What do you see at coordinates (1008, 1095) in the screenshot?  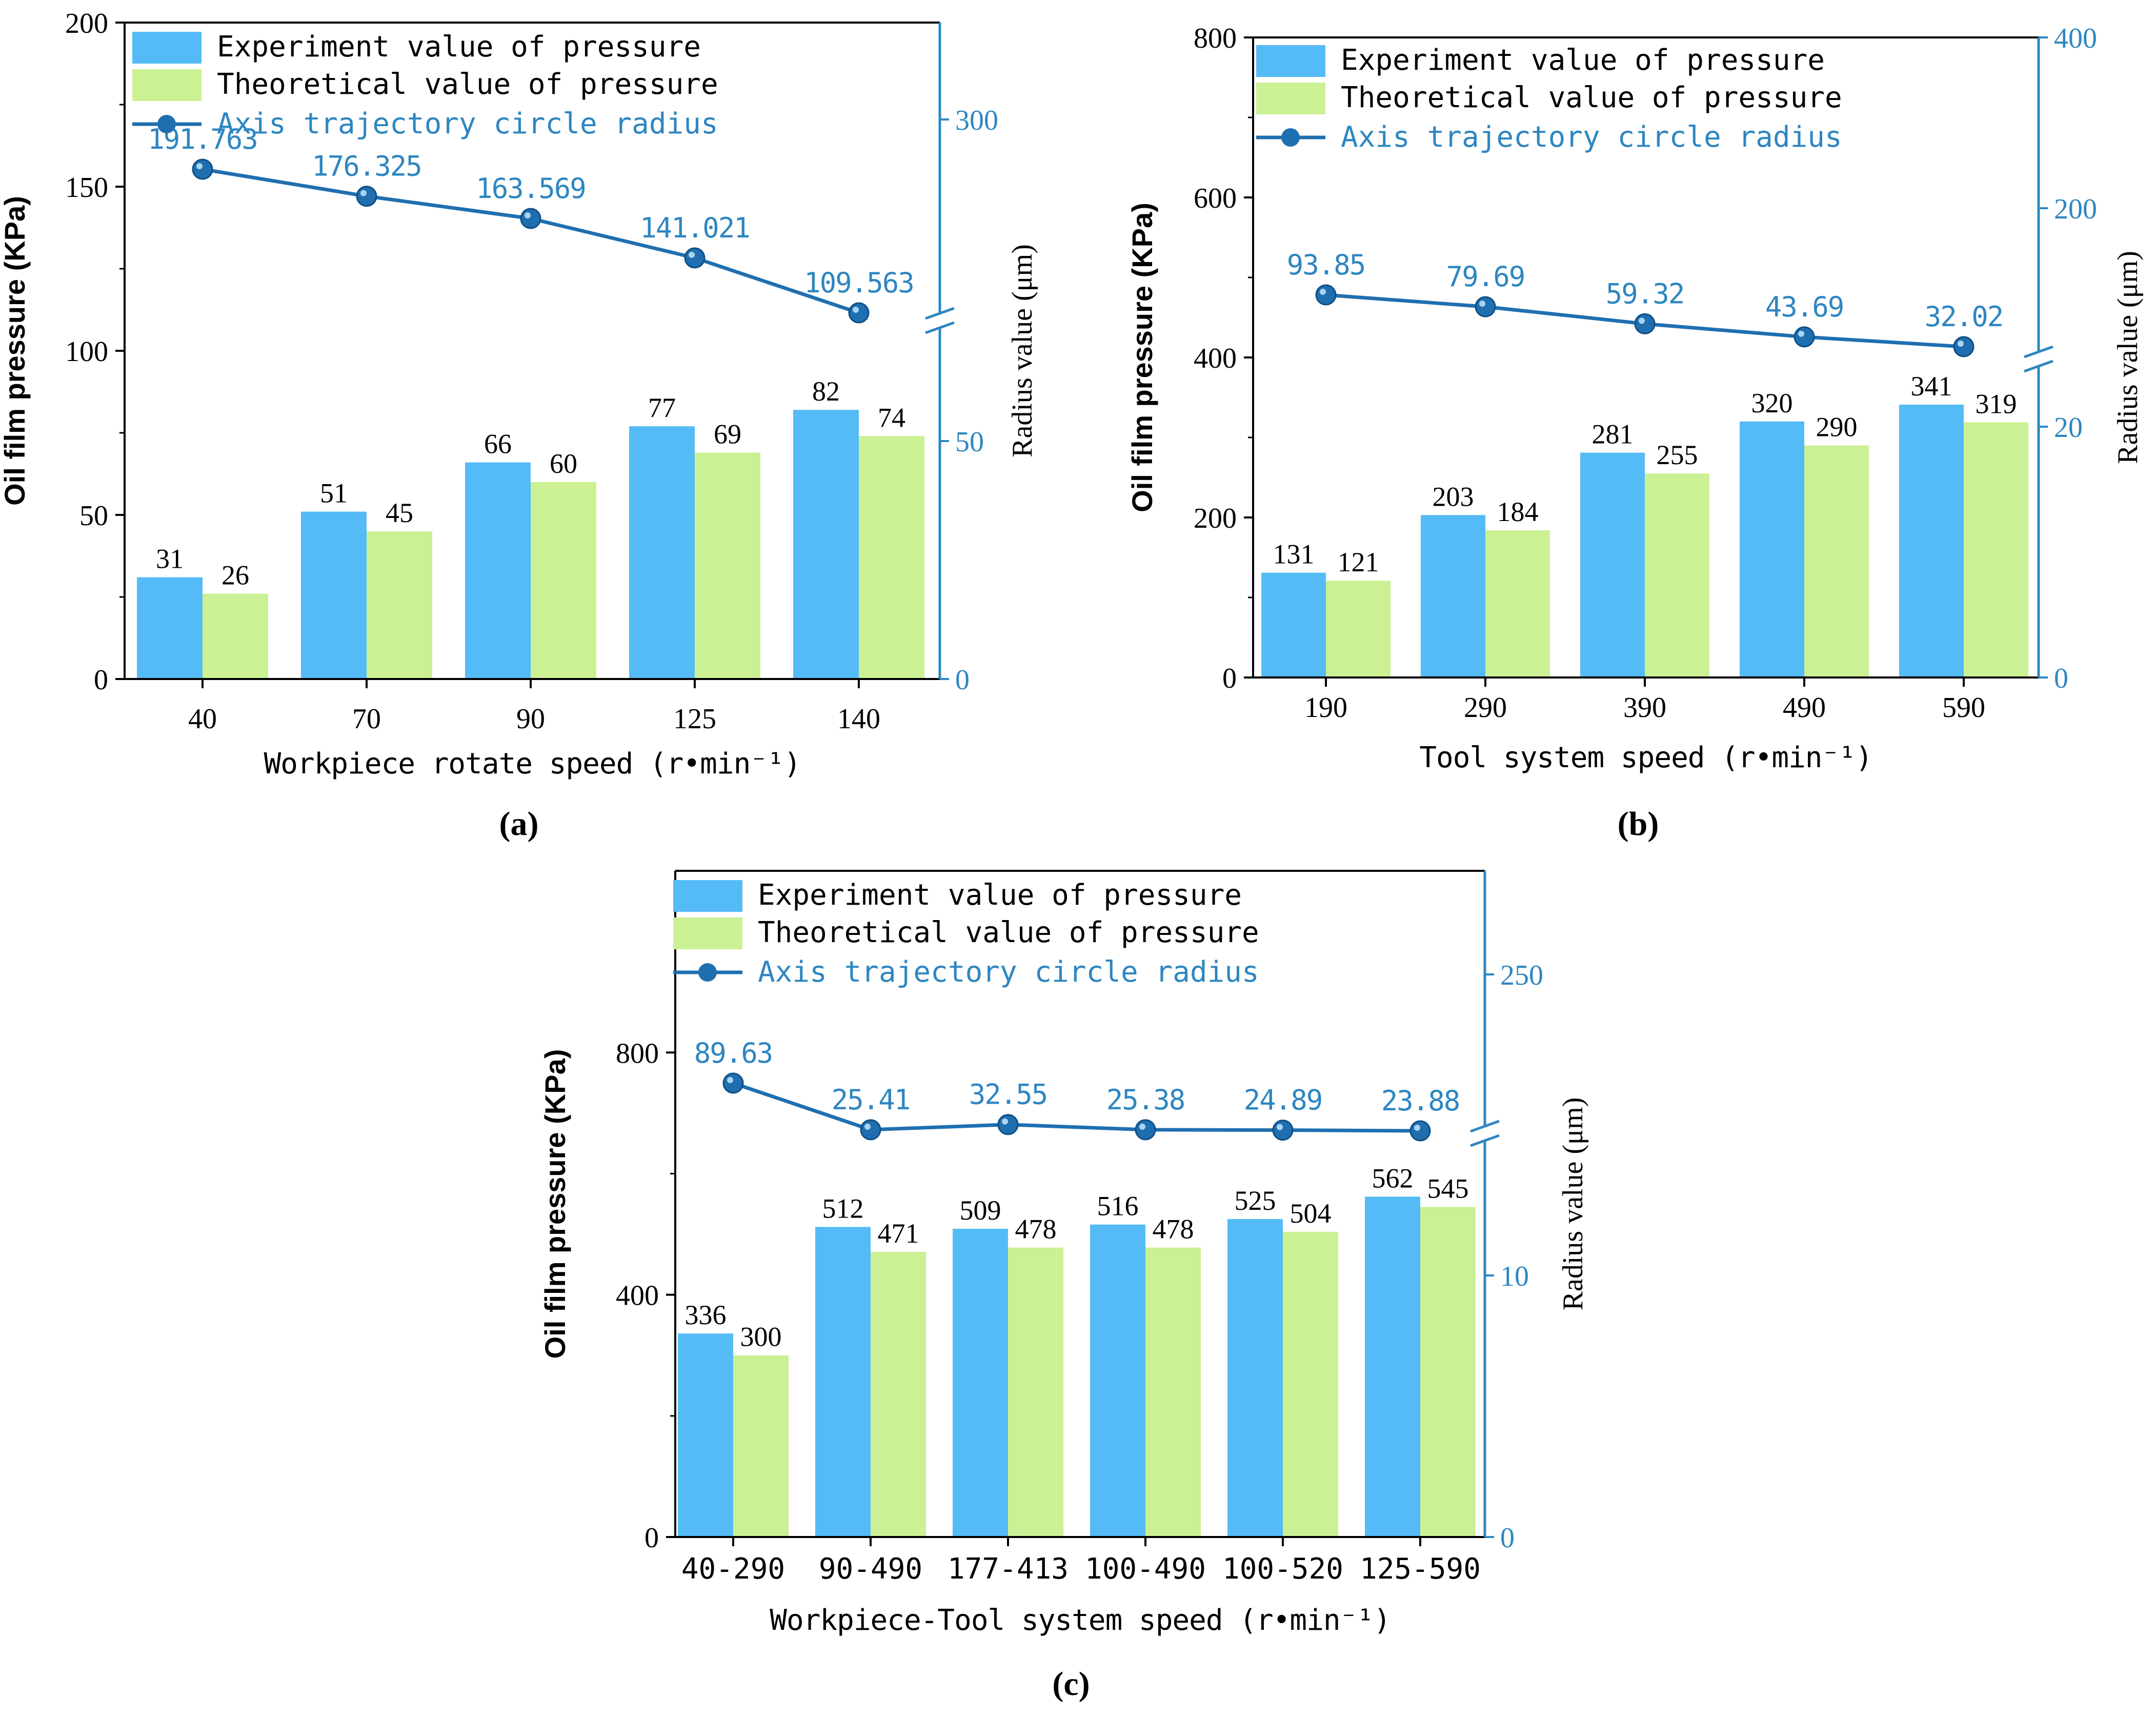 I see `data-label-radius: 32.55` at bounding box center [1008, 1095].